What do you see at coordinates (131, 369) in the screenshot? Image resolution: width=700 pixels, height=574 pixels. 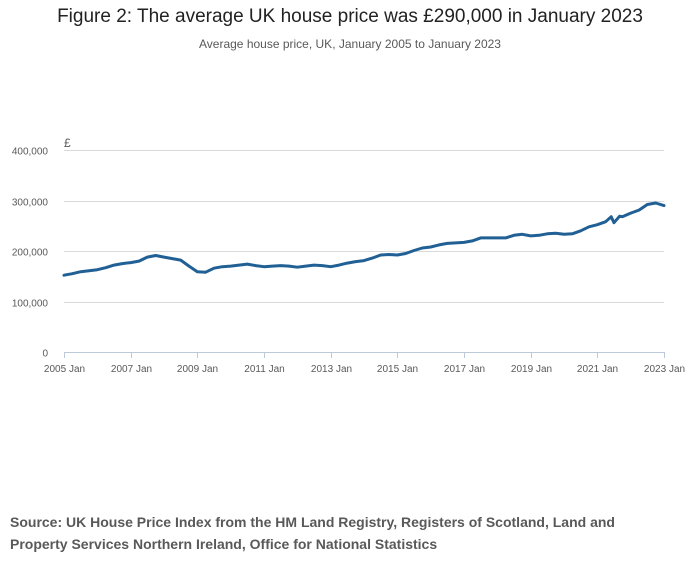 I see `x-tick-label: 2007 Jan` at bounding box center [131, 369].